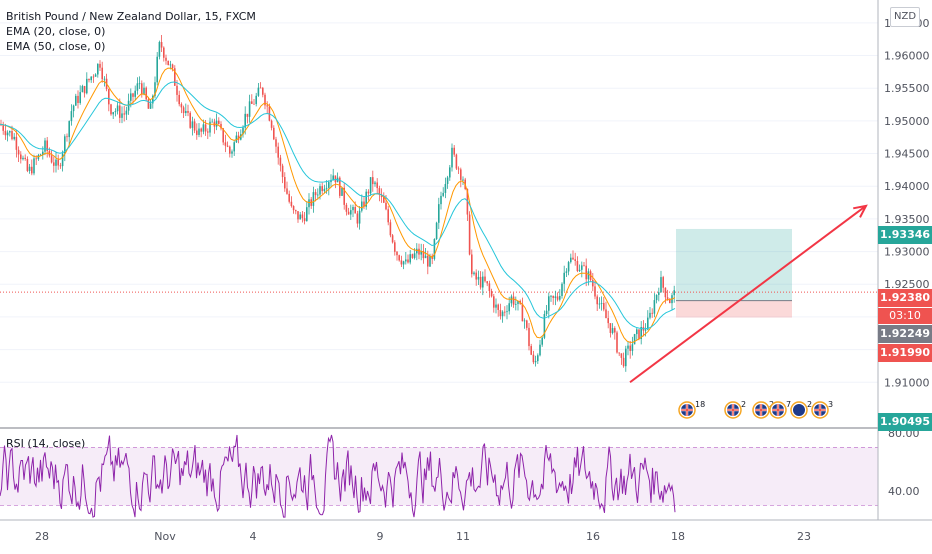  I want to click on loss-zone, so click(734, 309).